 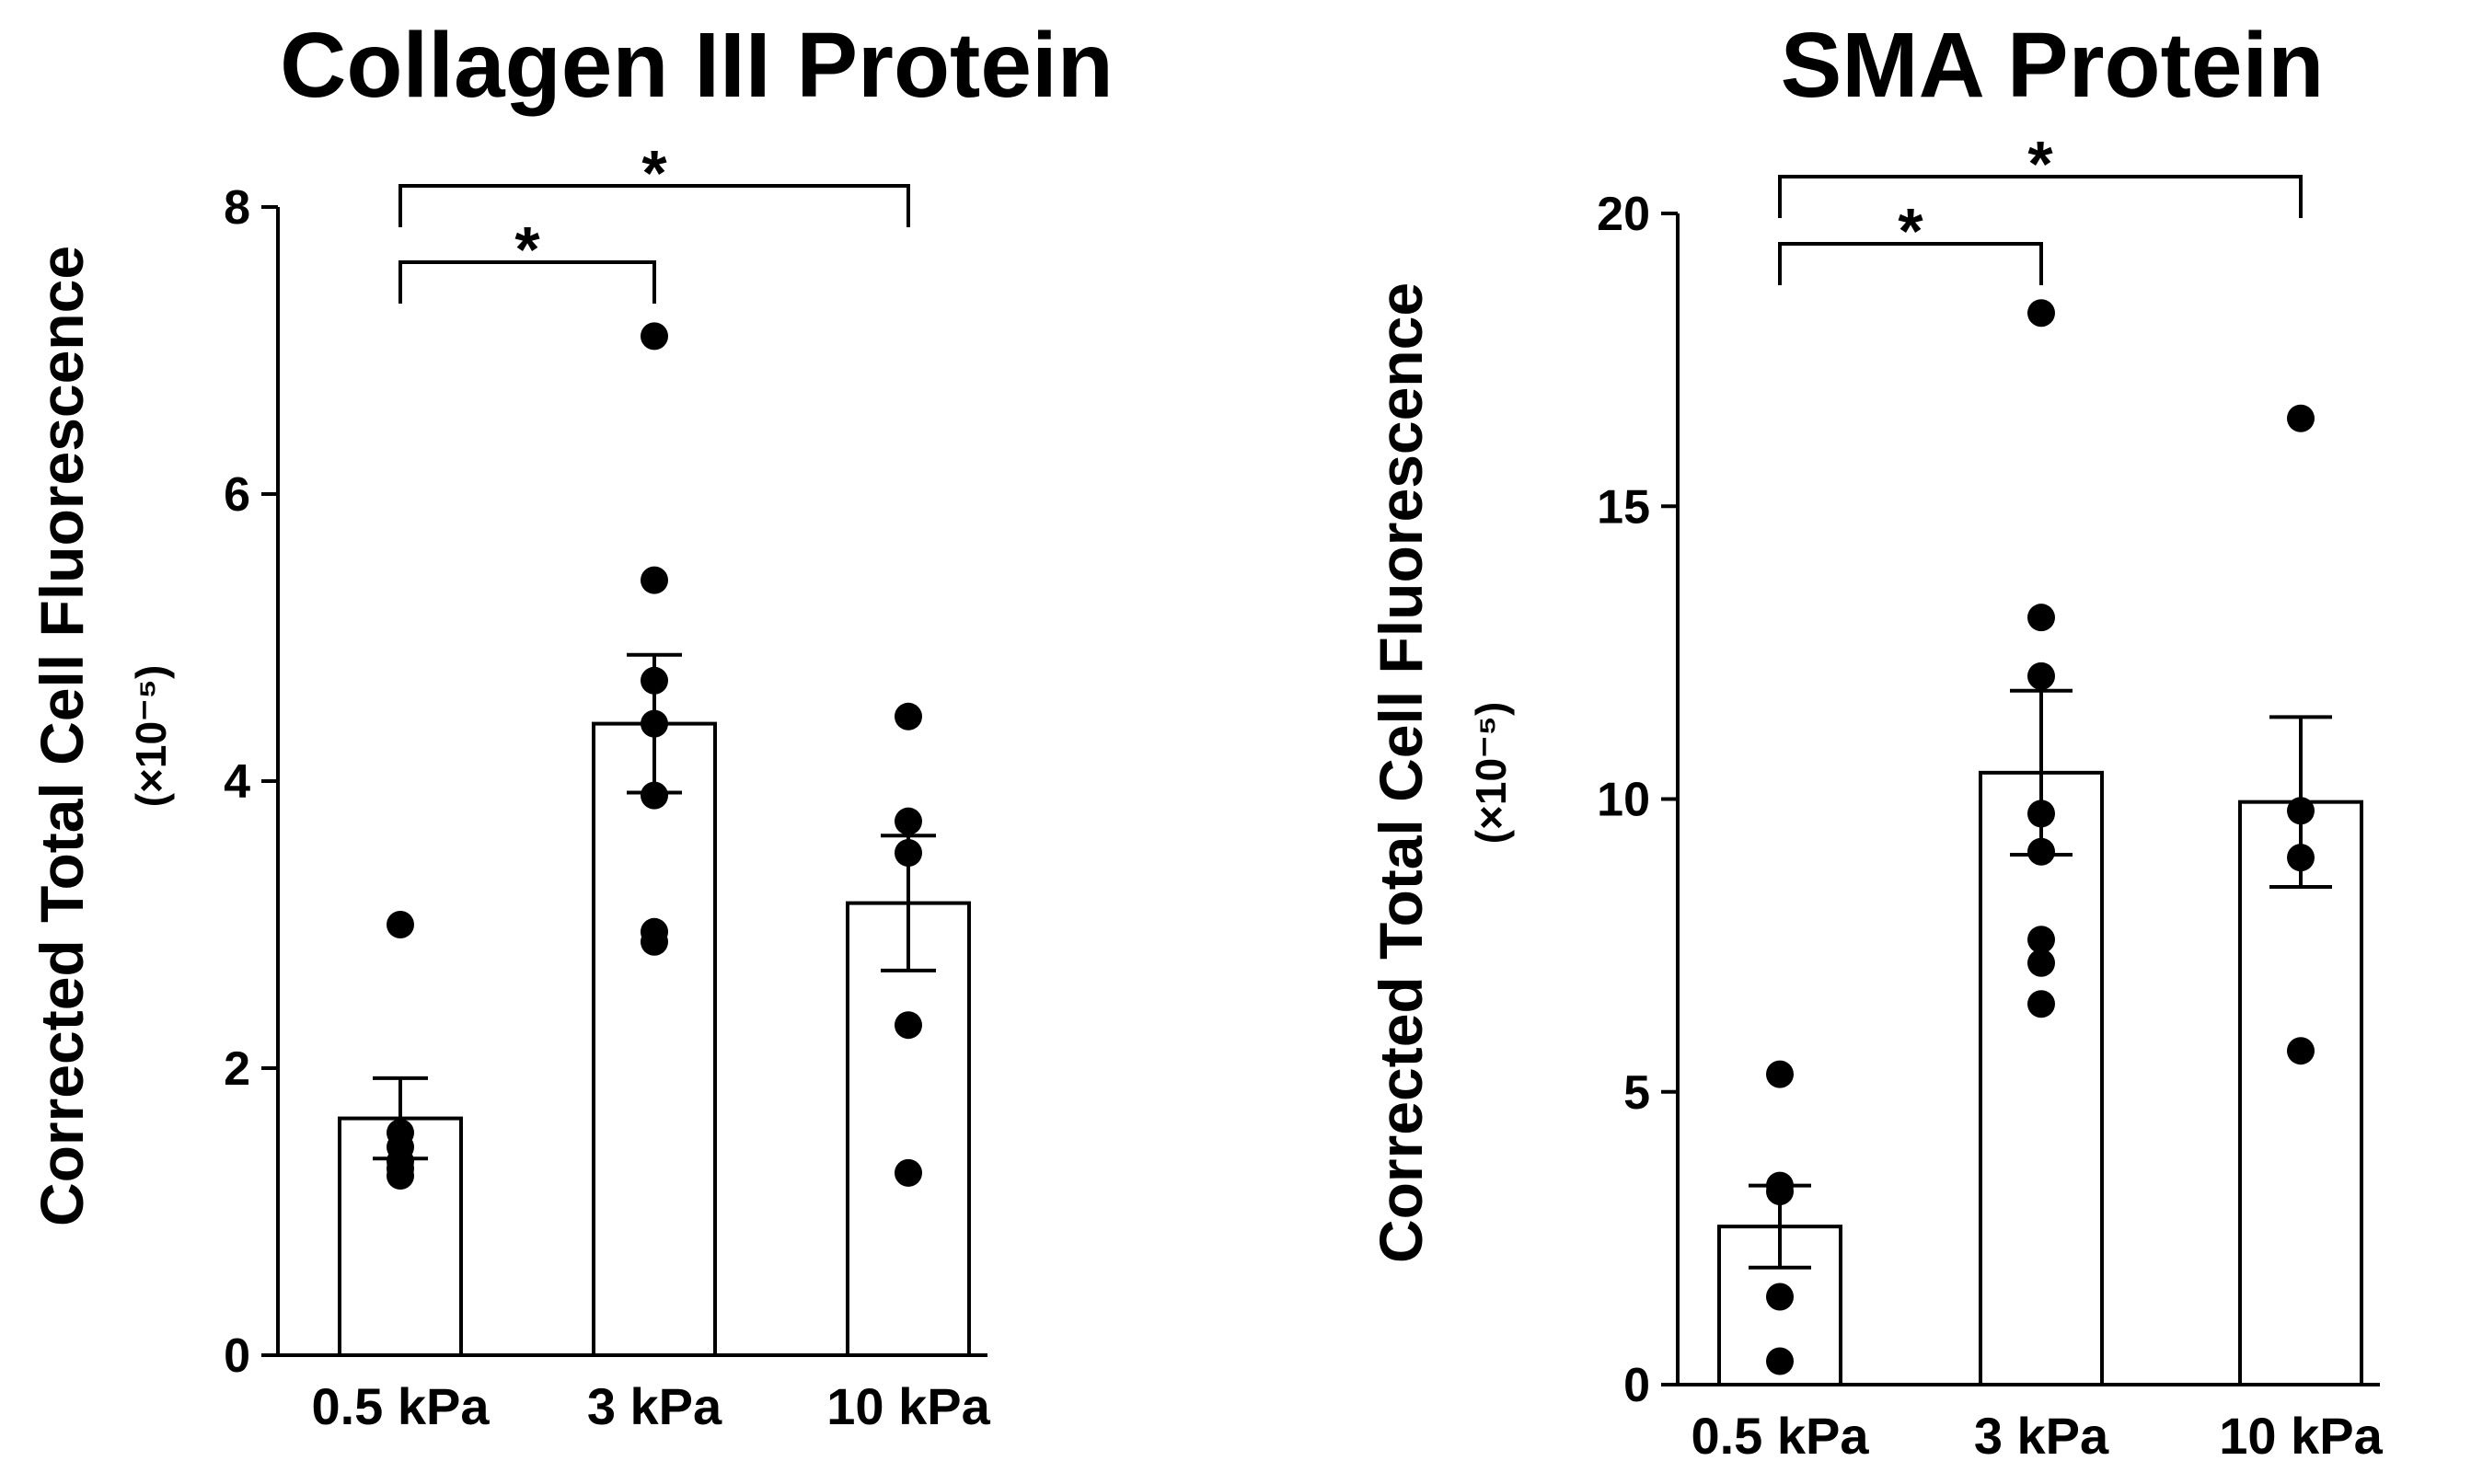 I want to click on y-tick-label: 4, so click(x=237, y=782).